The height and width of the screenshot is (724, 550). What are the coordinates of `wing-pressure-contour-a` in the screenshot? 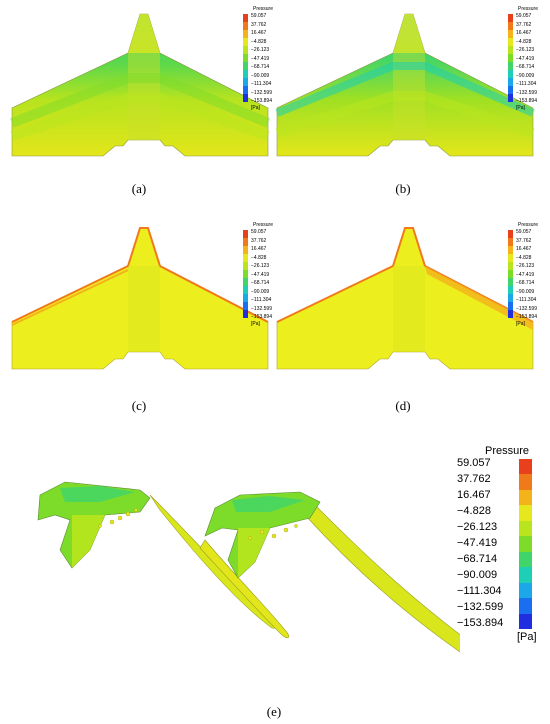 It's located at (140, 85).